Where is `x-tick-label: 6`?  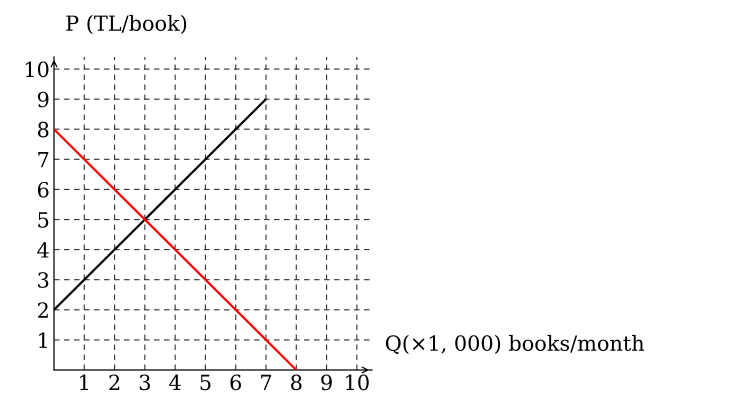
x-tick-label: 6 is located at coordinates (236, 382).